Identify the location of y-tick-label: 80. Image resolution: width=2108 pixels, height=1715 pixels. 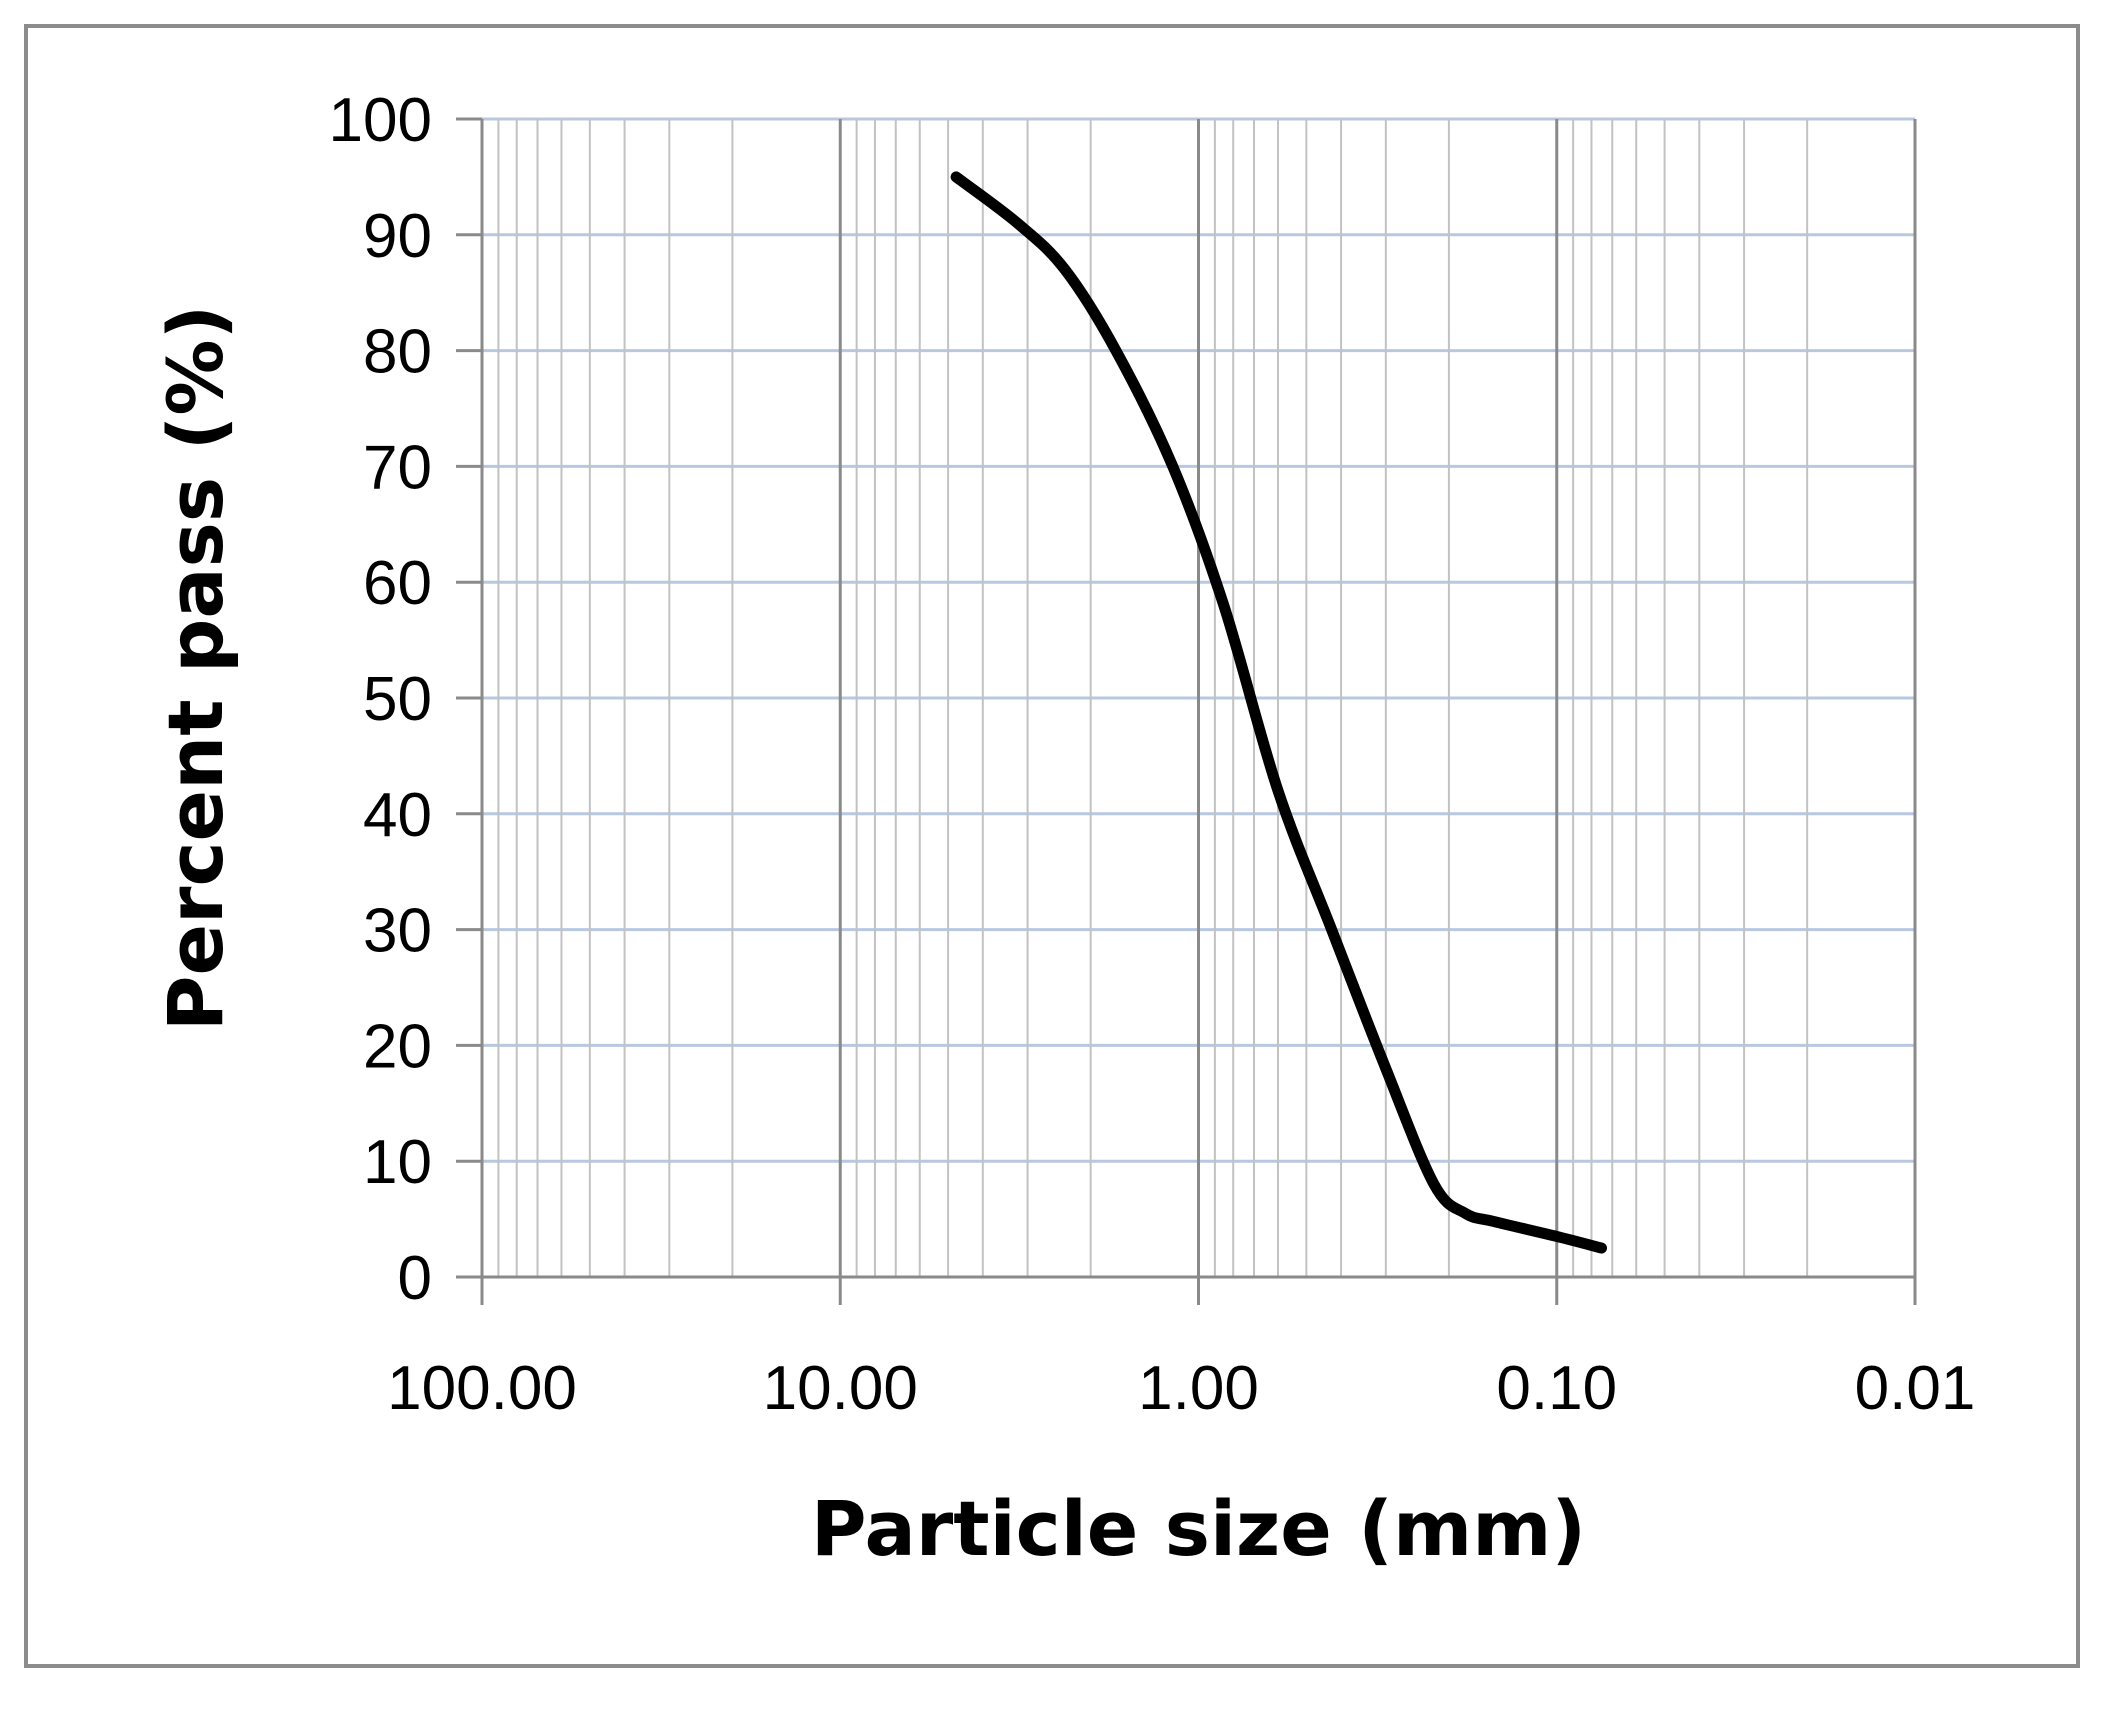
(397, 352).